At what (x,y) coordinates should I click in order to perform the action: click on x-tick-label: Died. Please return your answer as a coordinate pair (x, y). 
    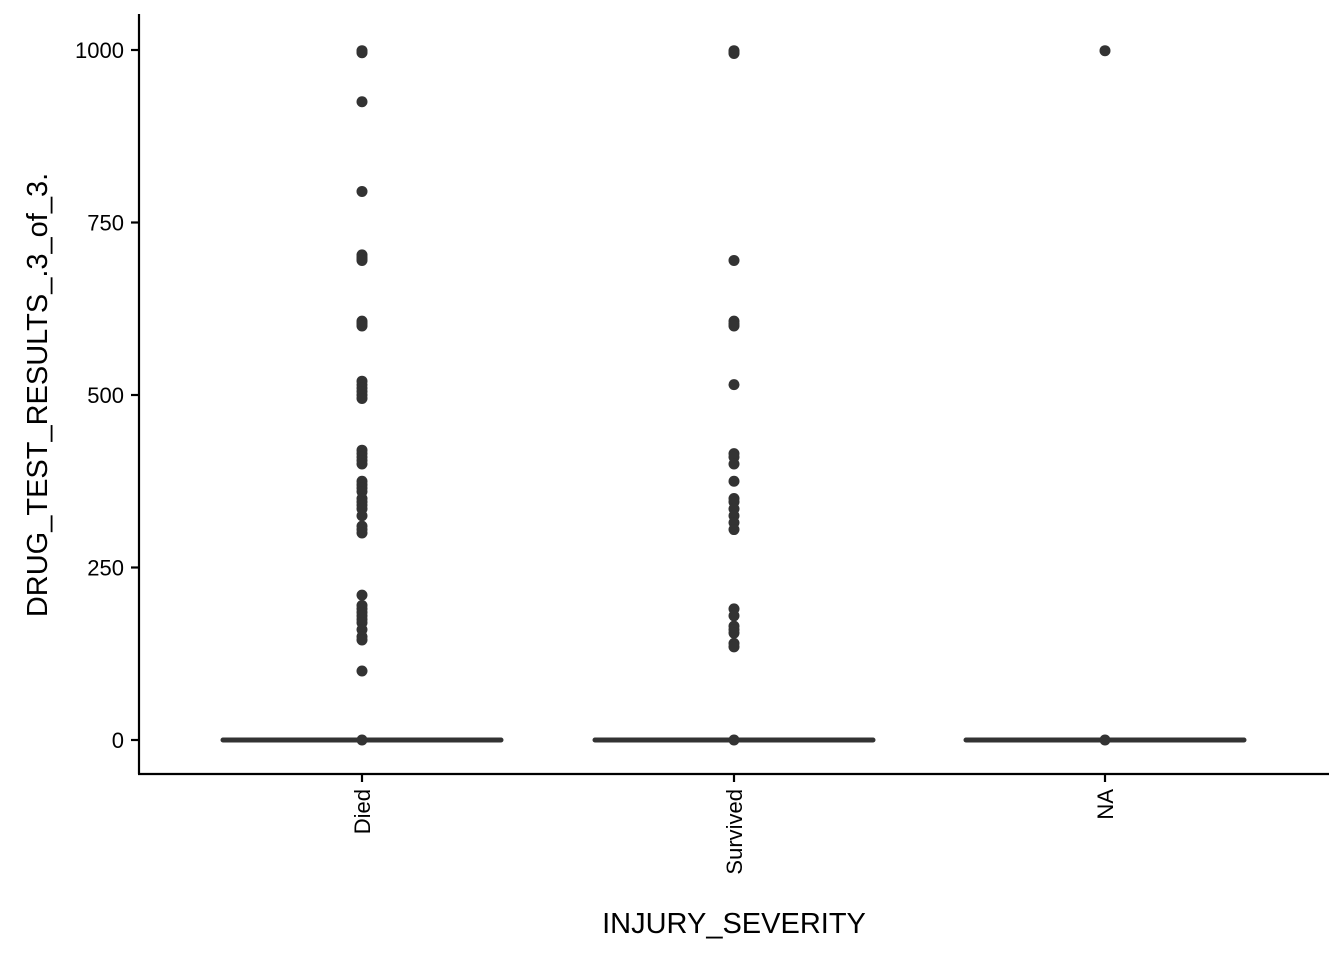
    Looking at the image, I should click on (362, 811).